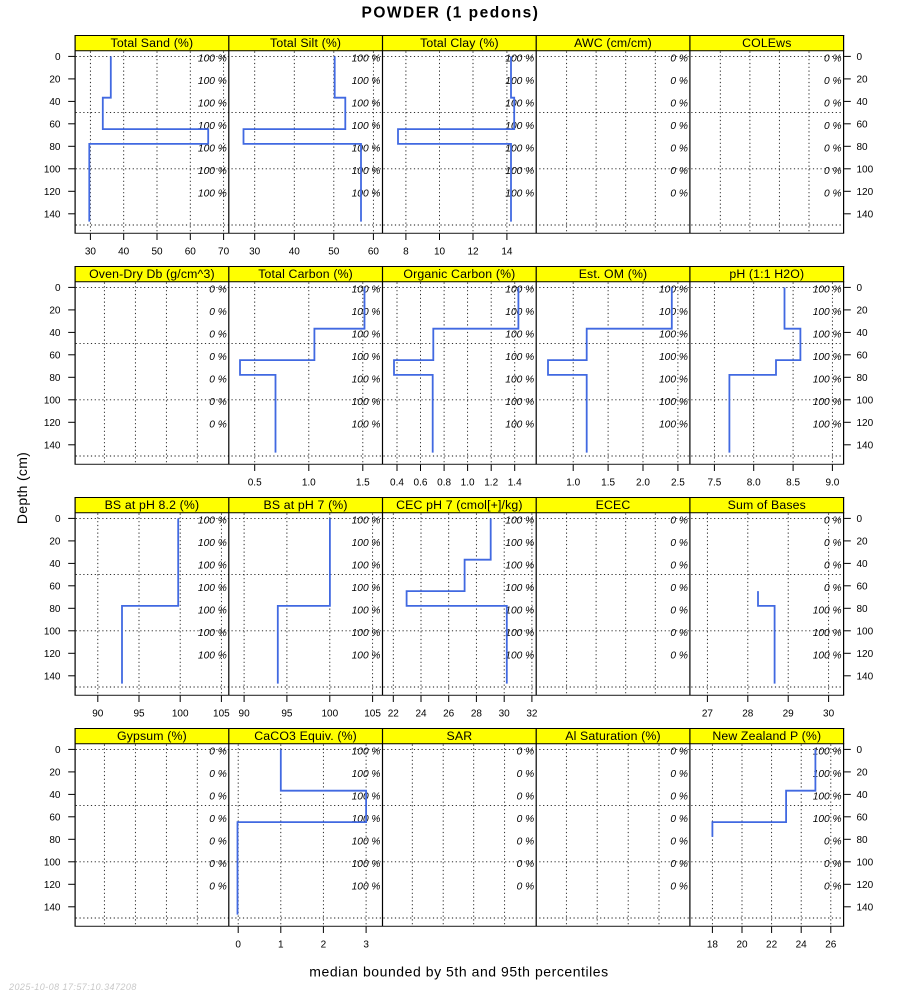 The width and height of the screenshot is (900, 1000). I want to click on svg-text: 1.5, so click(363, 482).